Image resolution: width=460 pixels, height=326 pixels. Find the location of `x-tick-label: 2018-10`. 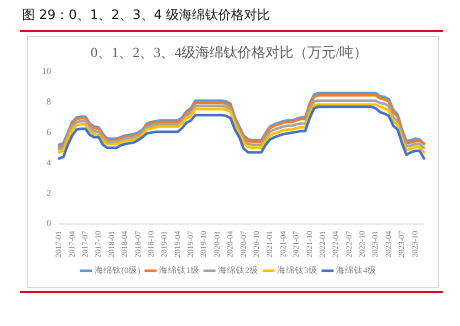

x-tick-label: 2018-10 is located at coordinates (151, 244).